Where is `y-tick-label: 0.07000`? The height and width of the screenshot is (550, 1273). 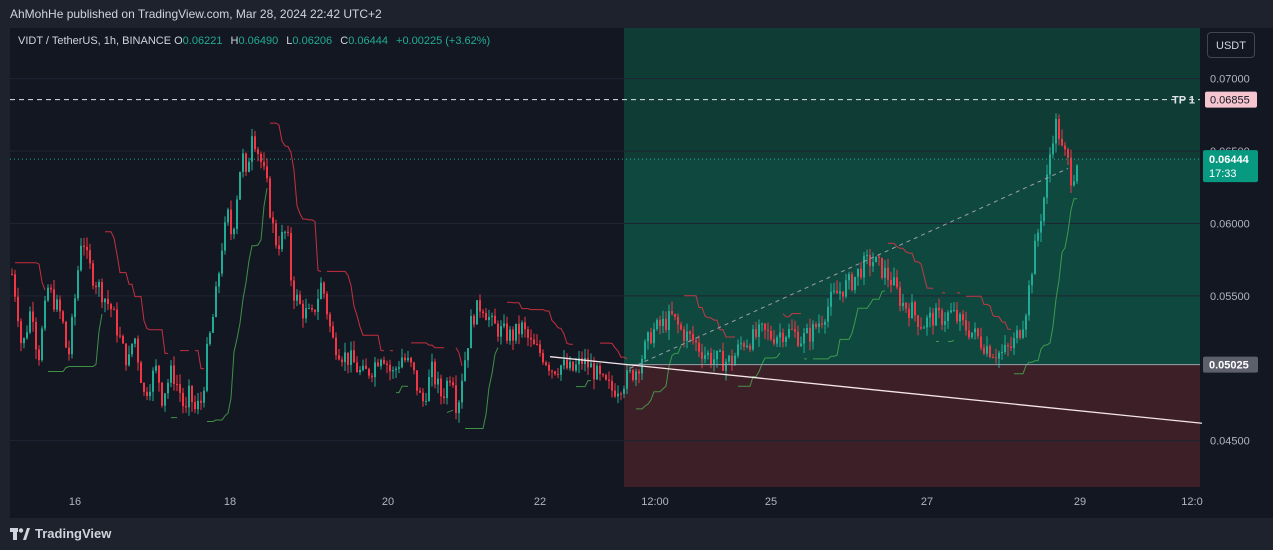 y-tick-label: 0.07000 is located at coordinates (1230, 80).